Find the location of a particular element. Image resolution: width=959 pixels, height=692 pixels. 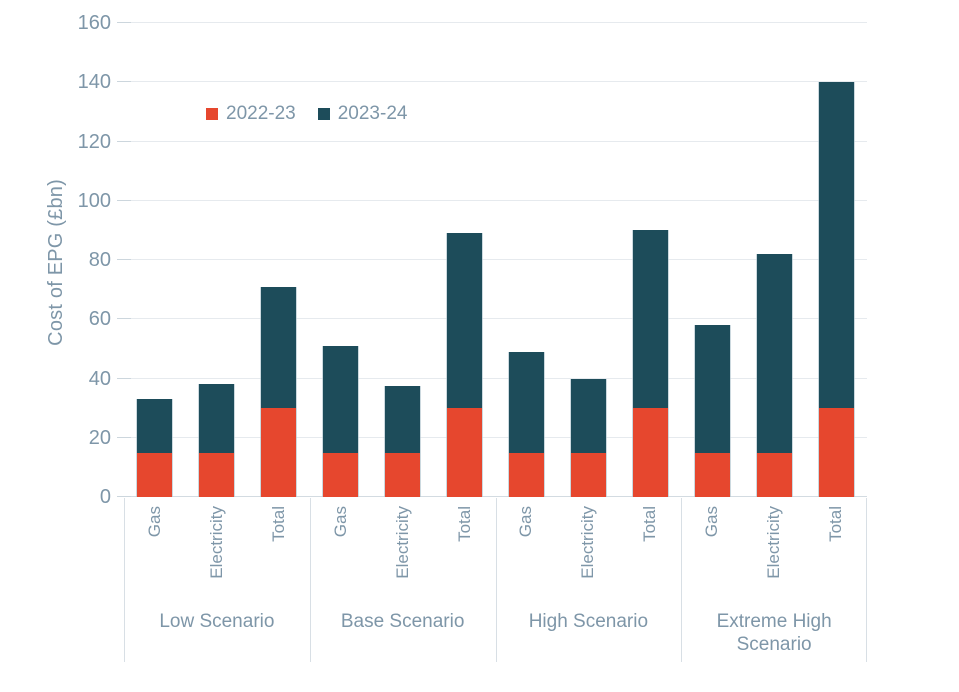

bar-base-scenario-electricity is located at coordinates (403, 441).